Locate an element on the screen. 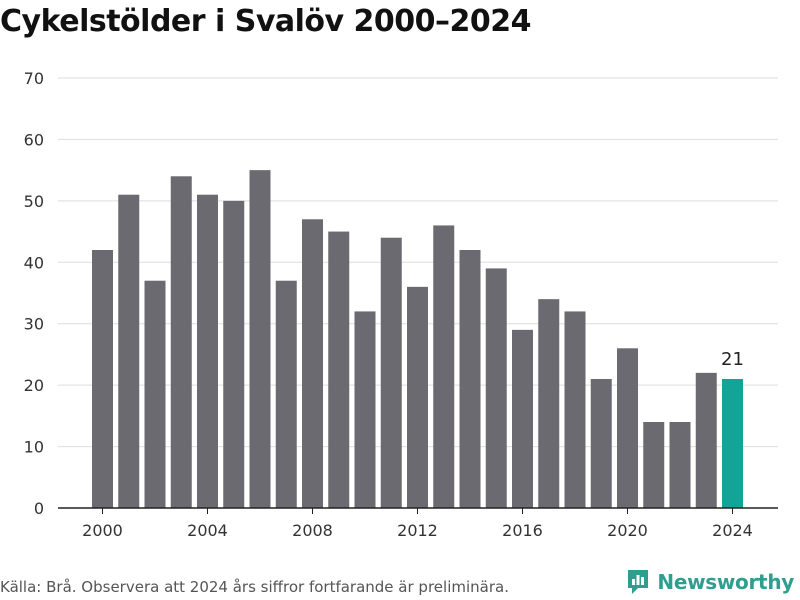 This screenshot has width=800, height=600. y-tick-label: 60 is located at coordinates (34, 139).